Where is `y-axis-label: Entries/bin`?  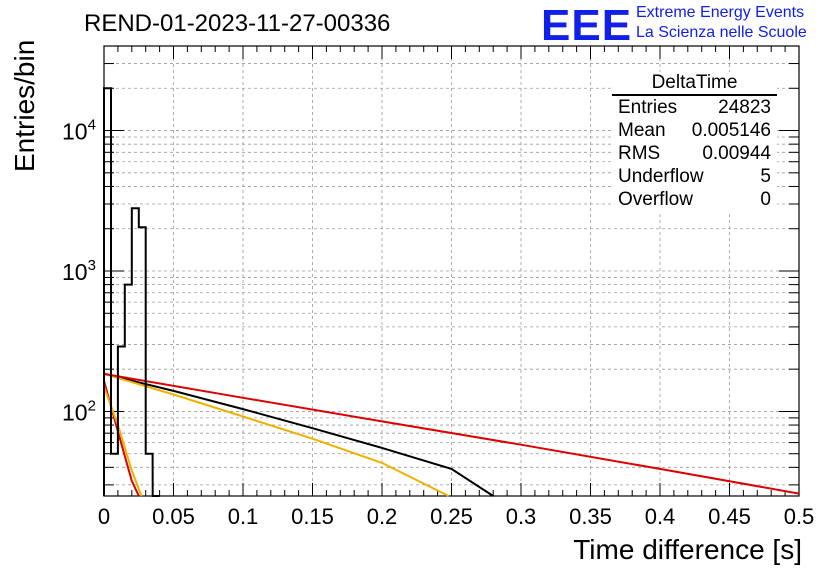
y-axis-label: Entries/bin is located at coordinates (24, 105).